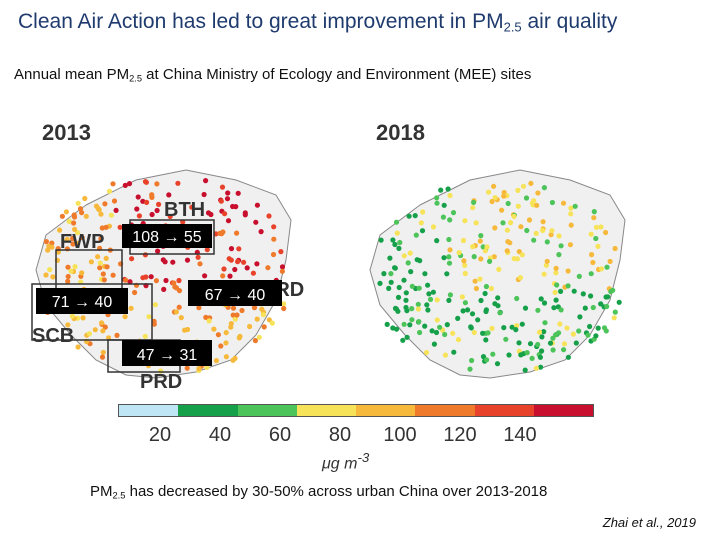  I want to click on colorbar-unit: μg m-3, so click(346, 461).